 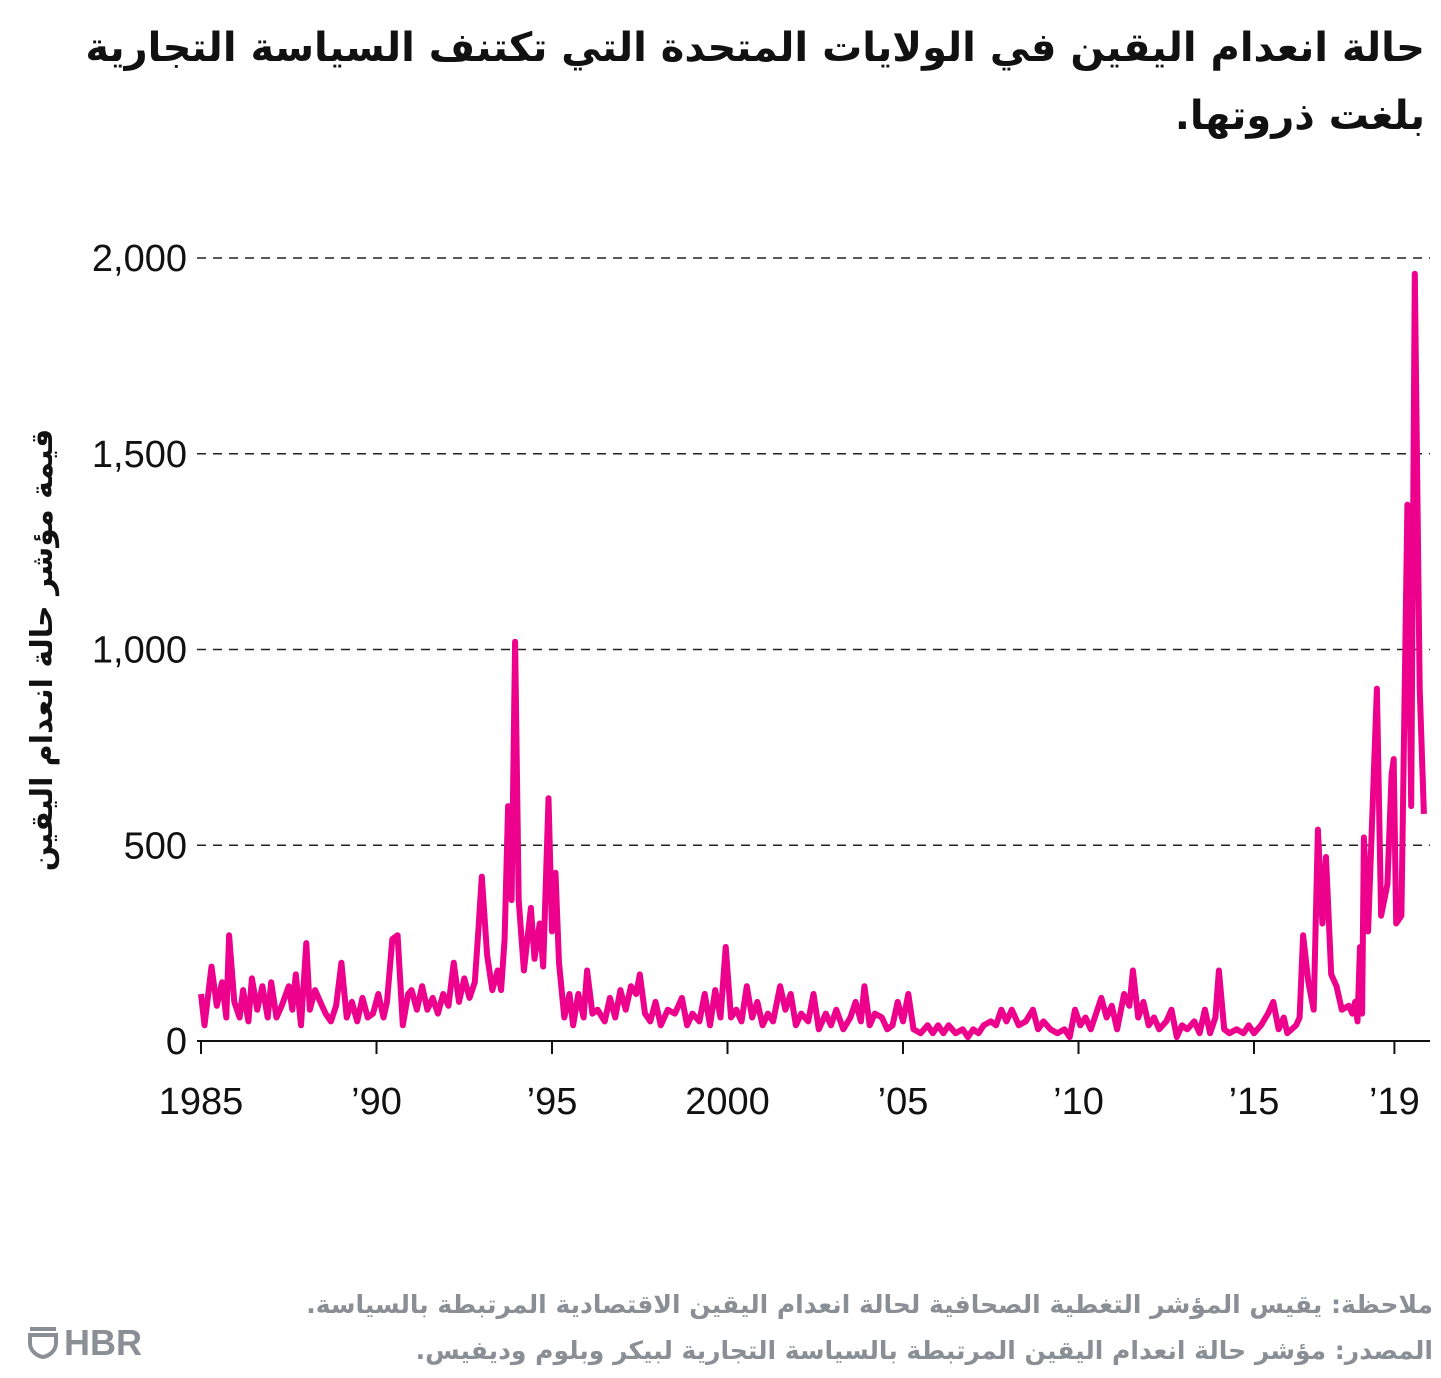 I want to click on hbr-logo: HBR, so click(x=85, y=1343).